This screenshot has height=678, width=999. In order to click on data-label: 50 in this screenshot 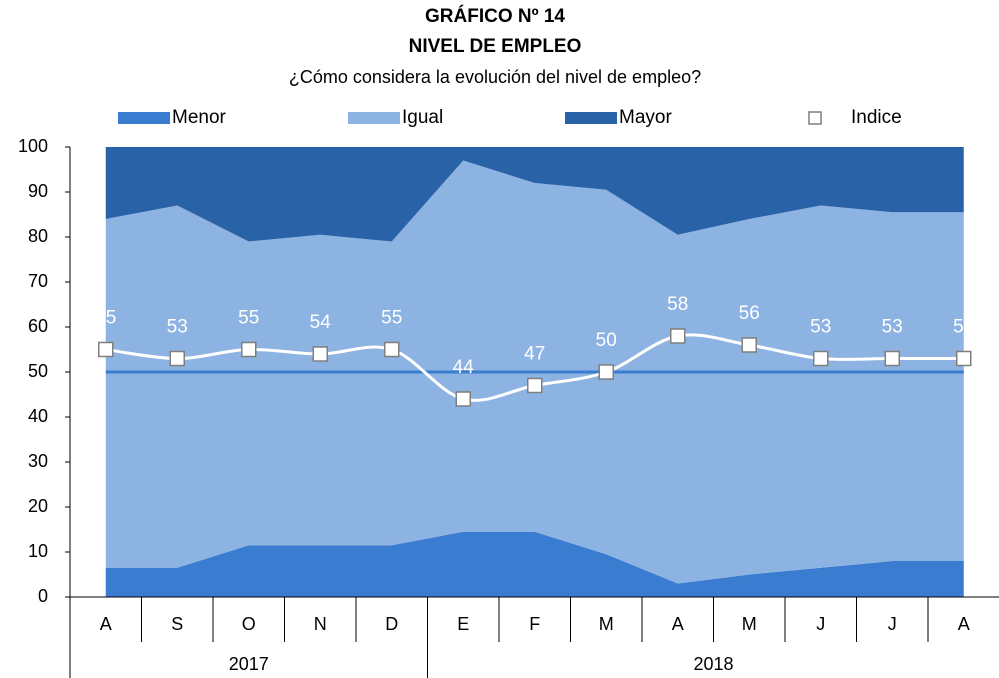, I will do `click(606, 340)`.